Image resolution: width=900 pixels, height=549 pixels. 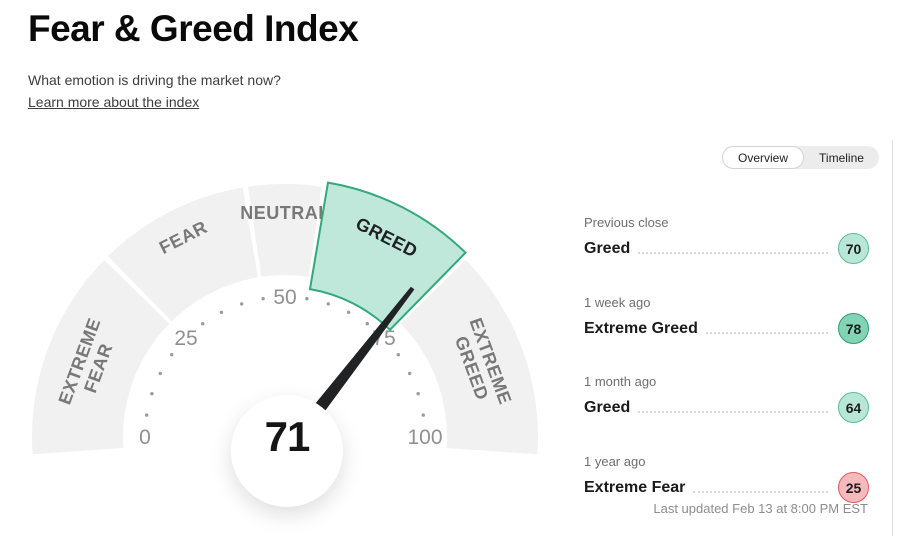 I want to click on history-emotion-label: Extreme Greed, so click(x=641, y=328).